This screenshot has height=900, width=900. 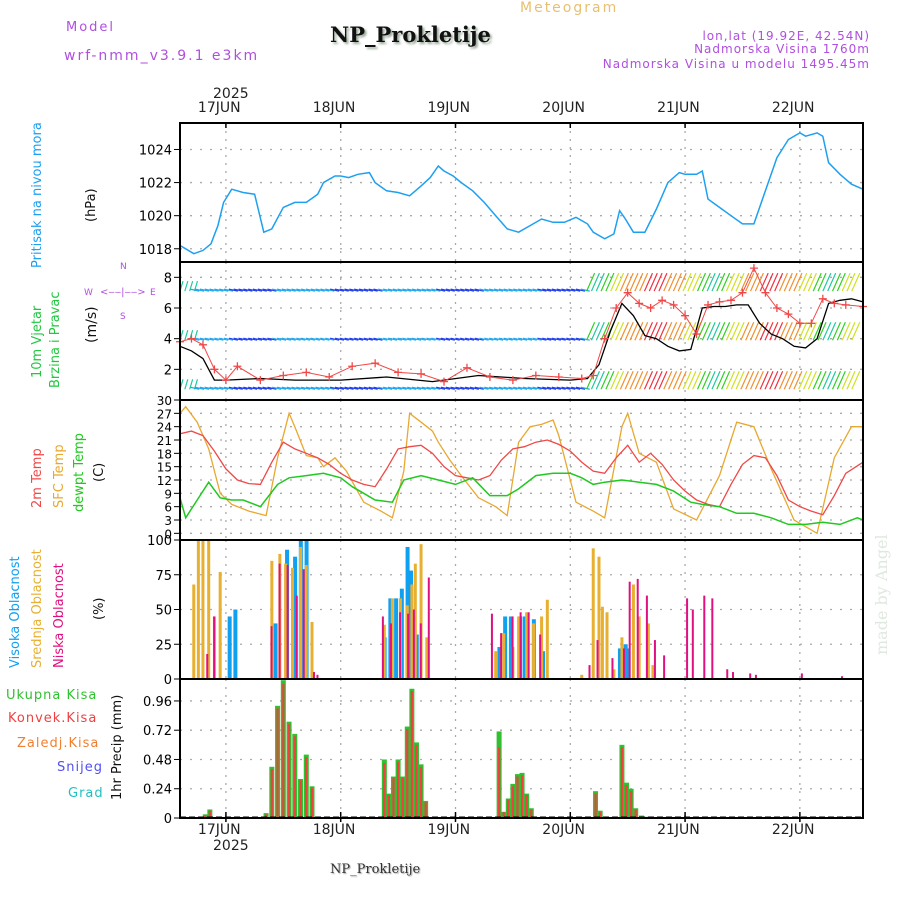 I want to click on precip-legend-conv: Konvek.Kisa, so click(x=53, y=718).